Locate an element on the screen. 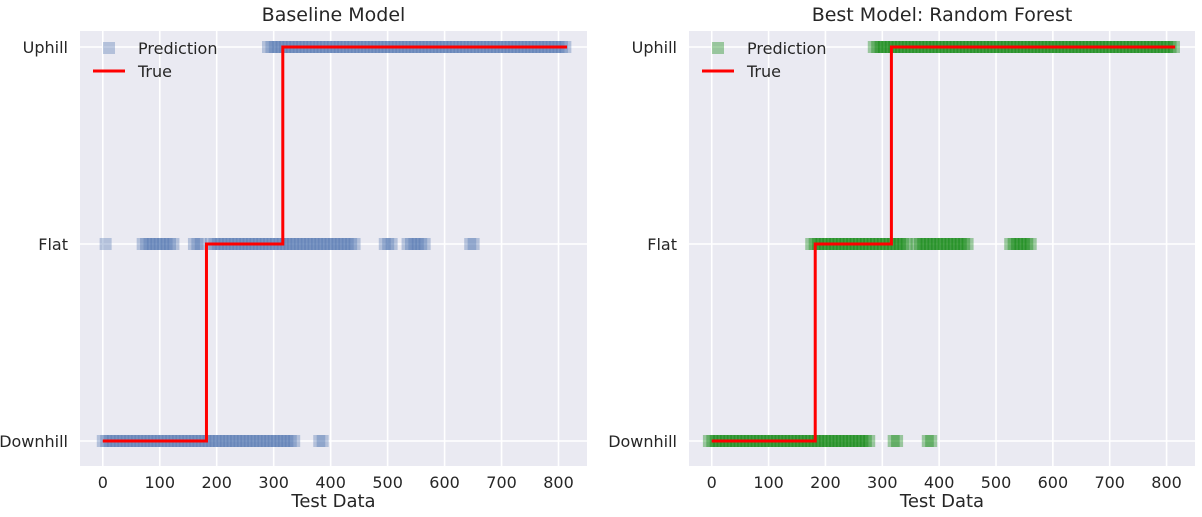 The width and height of the screenshot is (1202, 517). x-tick-label: 300 is located at coordinates (273, 482).